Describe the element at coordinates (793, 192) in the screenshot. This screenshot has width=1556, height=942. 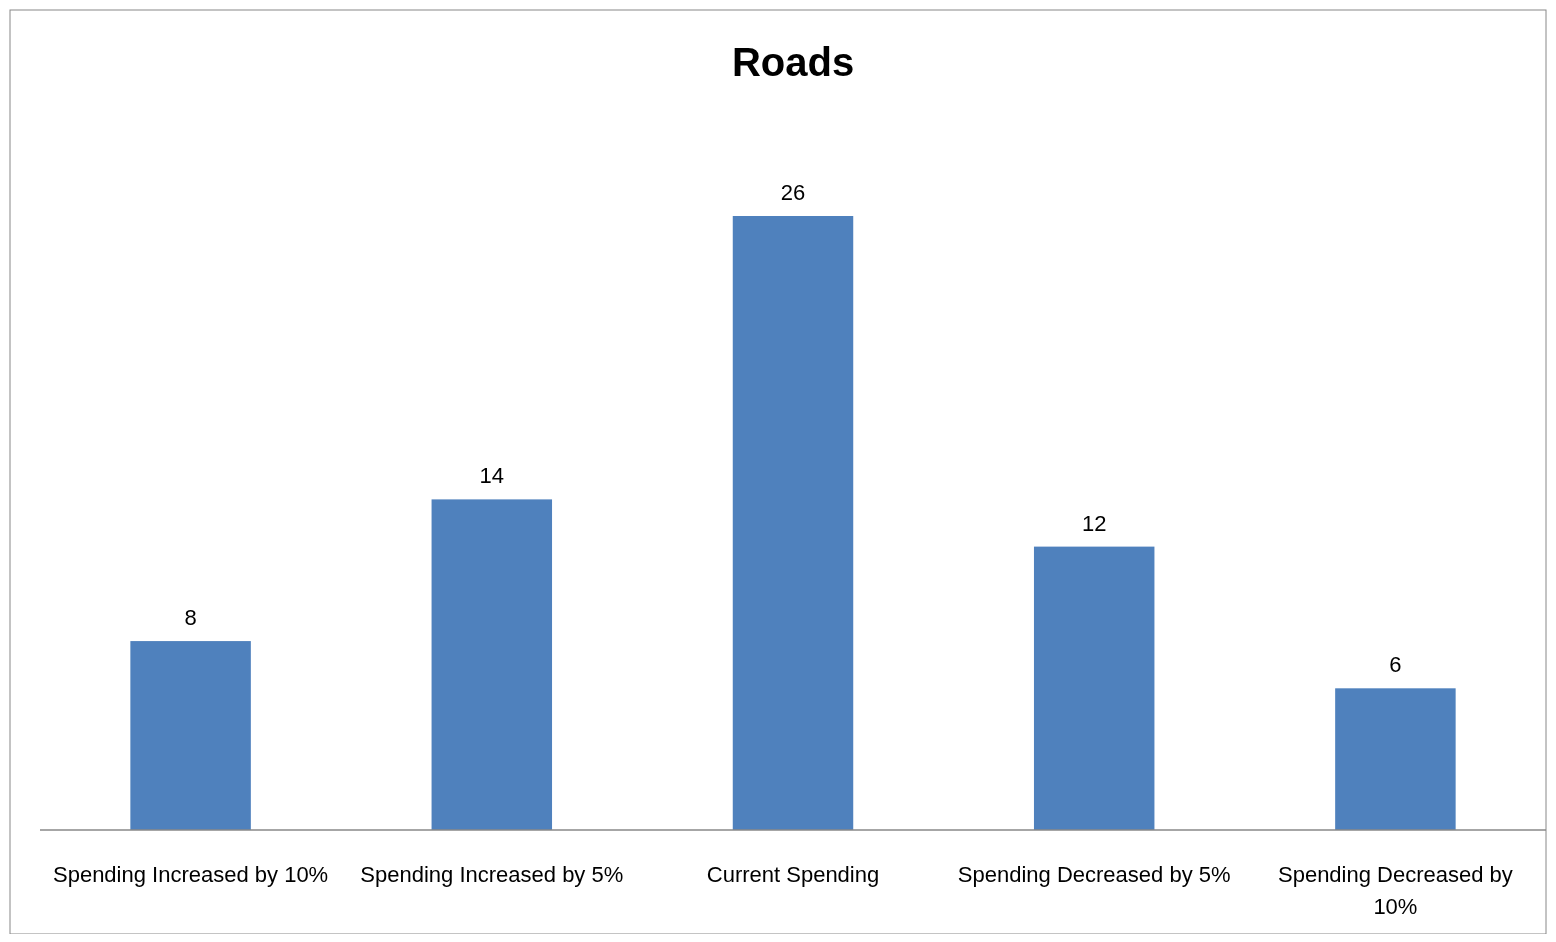
I see `data-label: 26` at that location.